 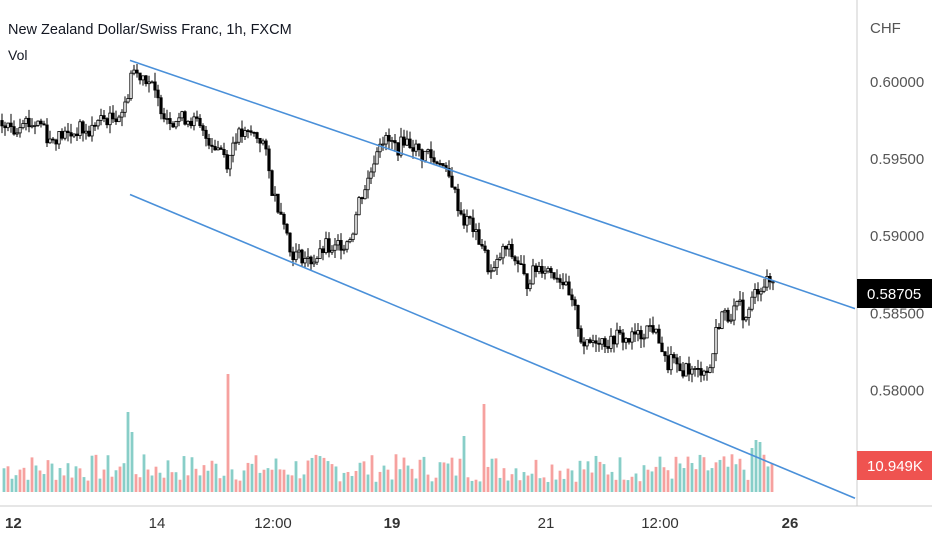 I want to click on symbol-title: New Zealand Dollar/Swiss Franc, 1h, FXCM, so click(x=150, y=30).